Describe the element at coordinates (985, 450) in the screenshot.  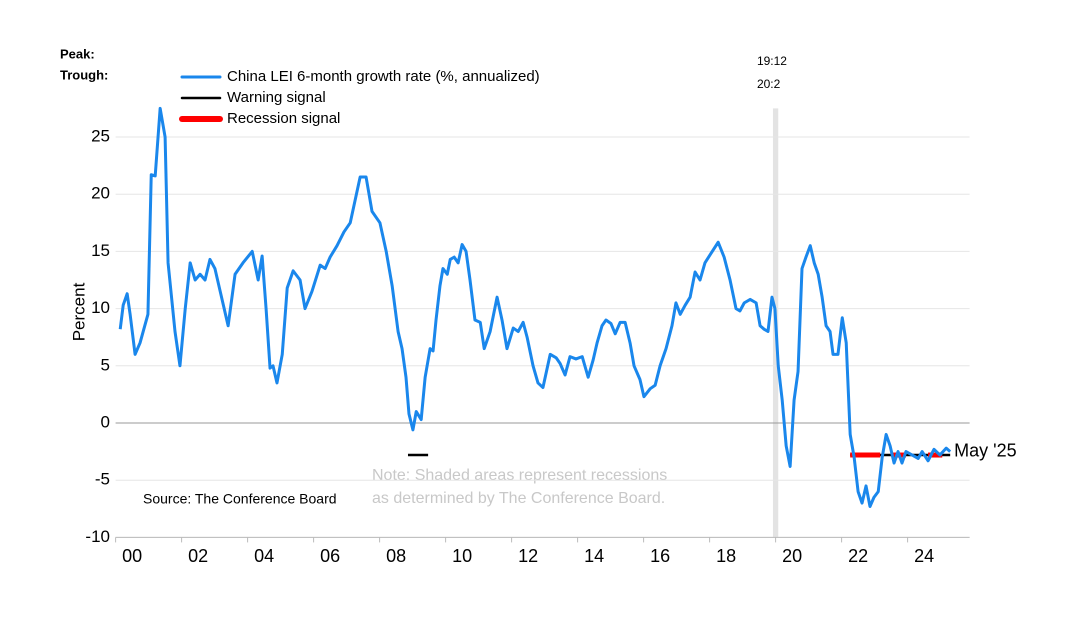
I see `end-label: May '25` at that location.